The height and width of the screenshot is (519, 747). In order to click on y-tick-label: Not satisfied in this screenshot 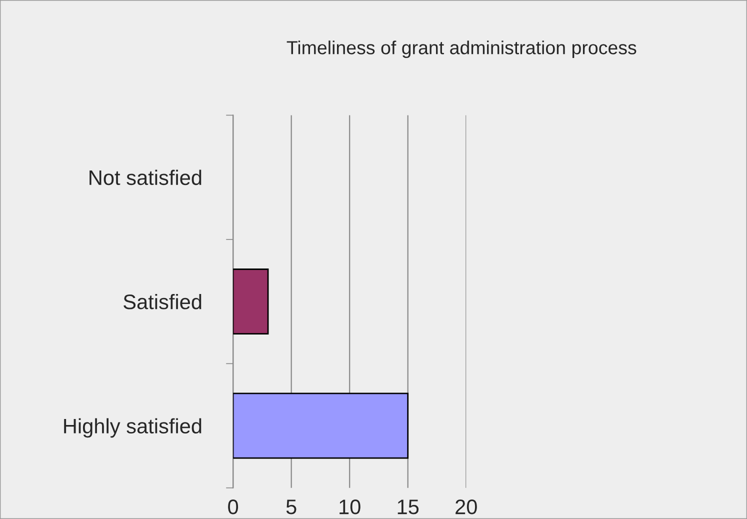, I will do `click(146, 178)`.